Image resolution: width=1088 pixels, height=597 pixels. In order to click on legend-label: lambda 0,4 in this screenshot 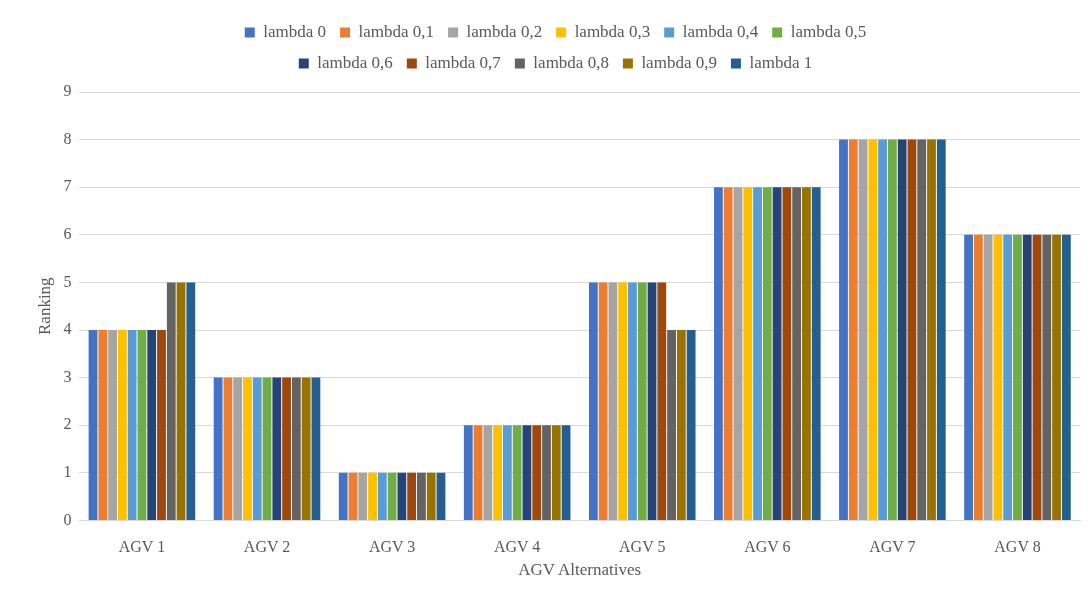, I will do `click(720, 31)`.